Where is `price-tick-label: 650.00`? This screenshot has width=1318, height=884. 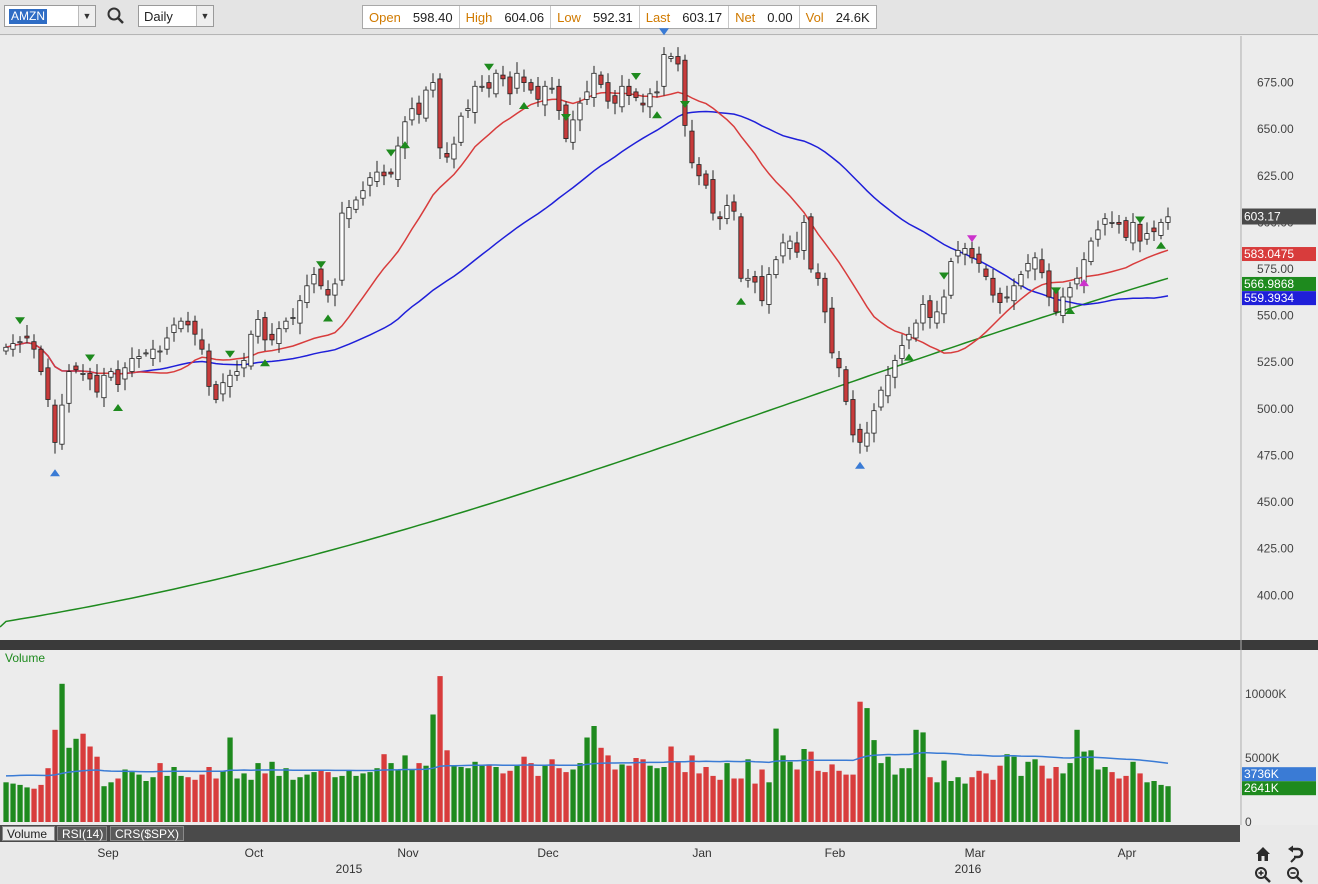
price-tick-label: 650.00 is located at coordinates (1275, 129).